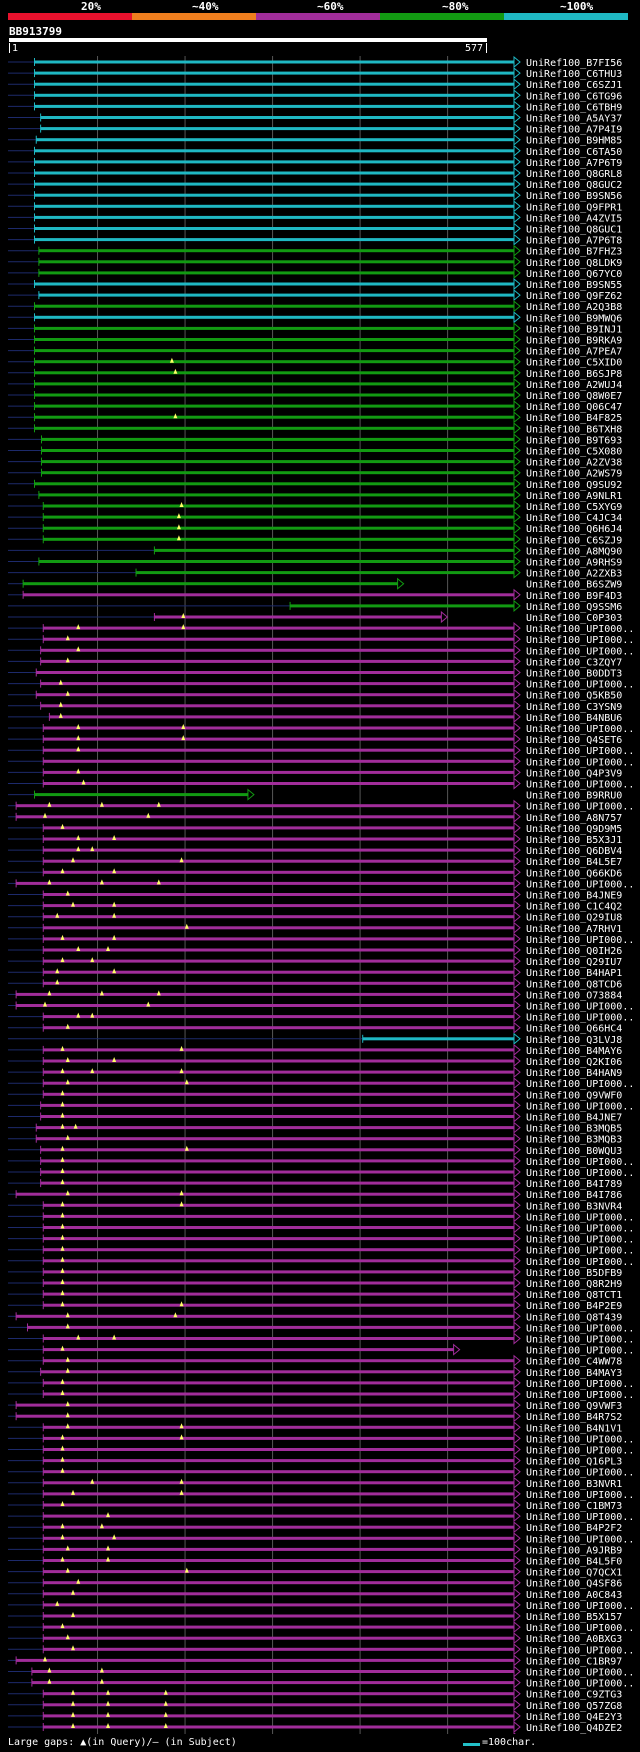 Image resolution: width=640 pixels, height=1752 pixels. Describe the element at coordinates (574, 452) in the screenshot. I see `hit-label: UniRef100_C5X080` at that location.